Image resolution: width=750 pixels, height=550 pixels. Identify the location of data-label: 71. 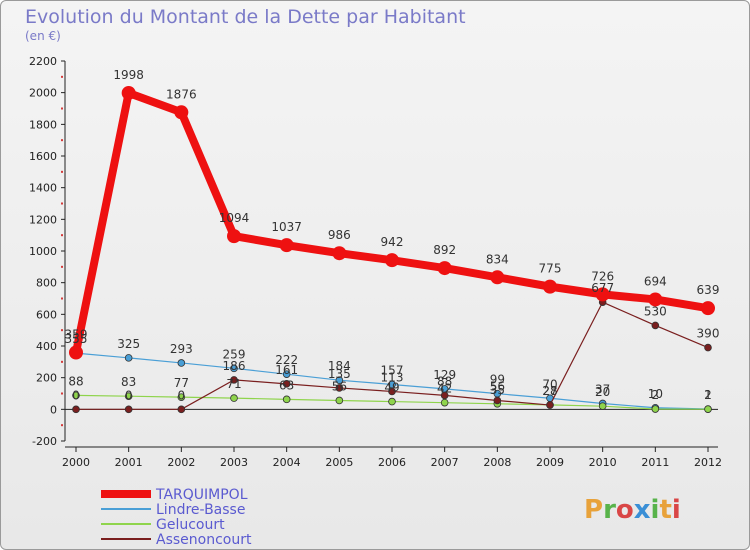
(233, 384).